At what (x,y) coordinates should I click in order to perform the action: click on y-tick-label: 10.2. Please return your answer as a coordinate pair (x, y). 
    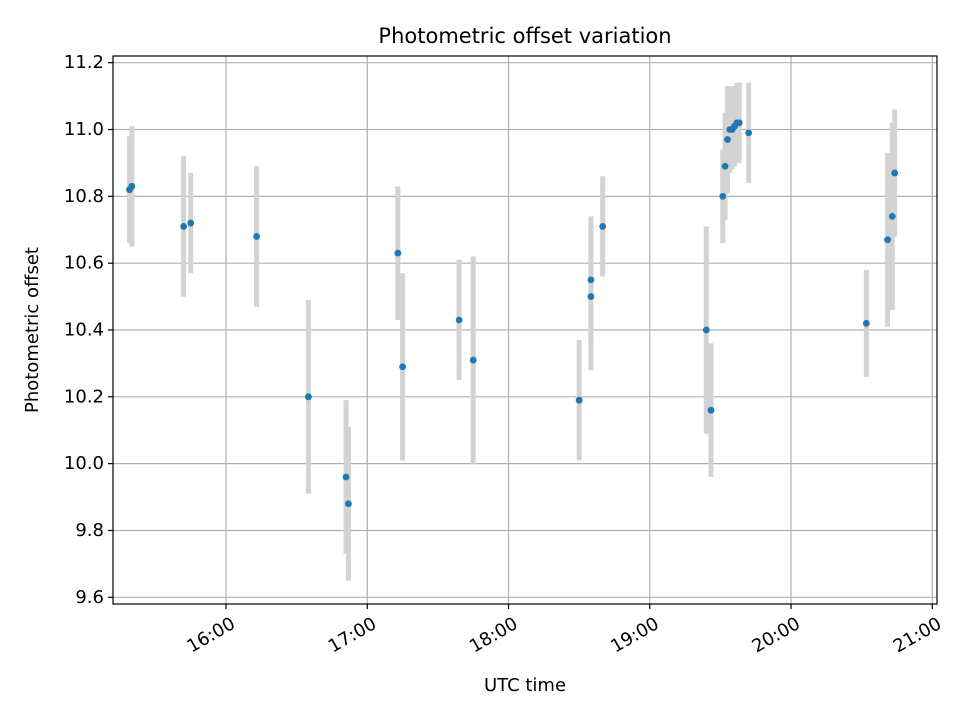
    Looking at the image, I should click on (84, 396).